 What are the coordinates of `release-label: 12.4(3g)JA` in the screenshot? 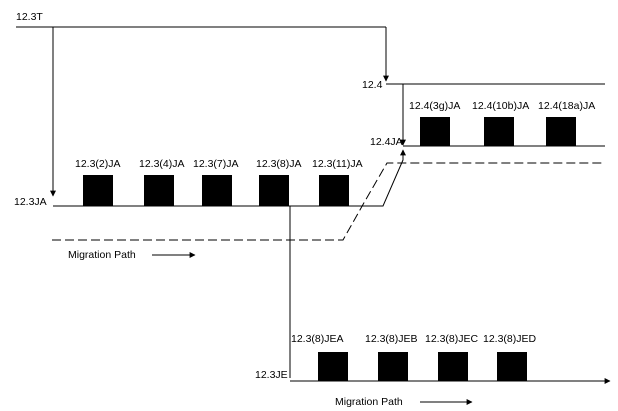 It's located at (434, 106).